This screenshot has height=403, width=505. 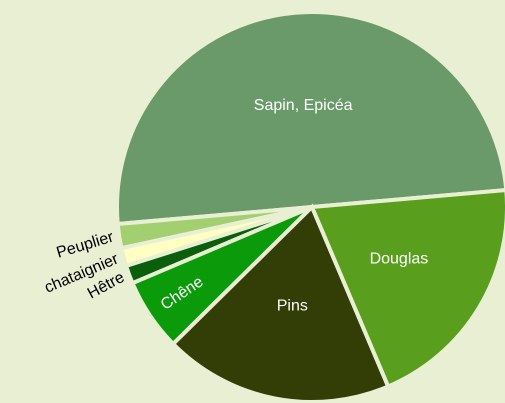 What do you see at coordinates (292, 306) in the screenshot?
I see `slice-label: Pins` at bounding box center [292, 306].